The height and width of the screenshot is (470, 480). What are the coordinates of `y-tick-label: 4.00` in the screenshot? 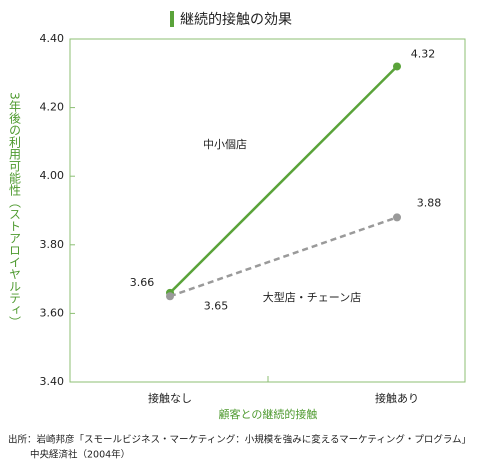 It's located at (52, 175).